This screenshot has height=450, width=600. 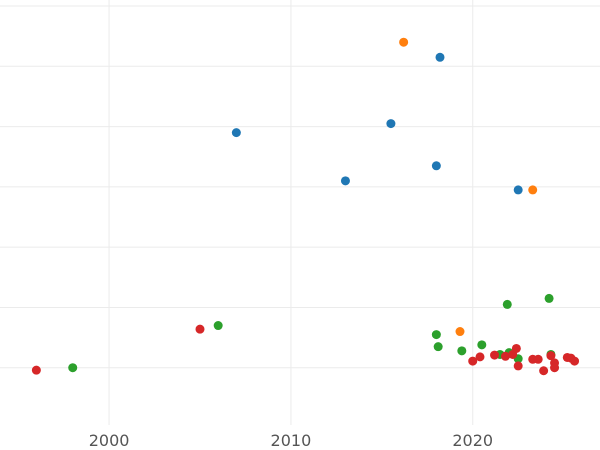 I want to click on x-tick-label: 2010, so click(x=291, y=440).